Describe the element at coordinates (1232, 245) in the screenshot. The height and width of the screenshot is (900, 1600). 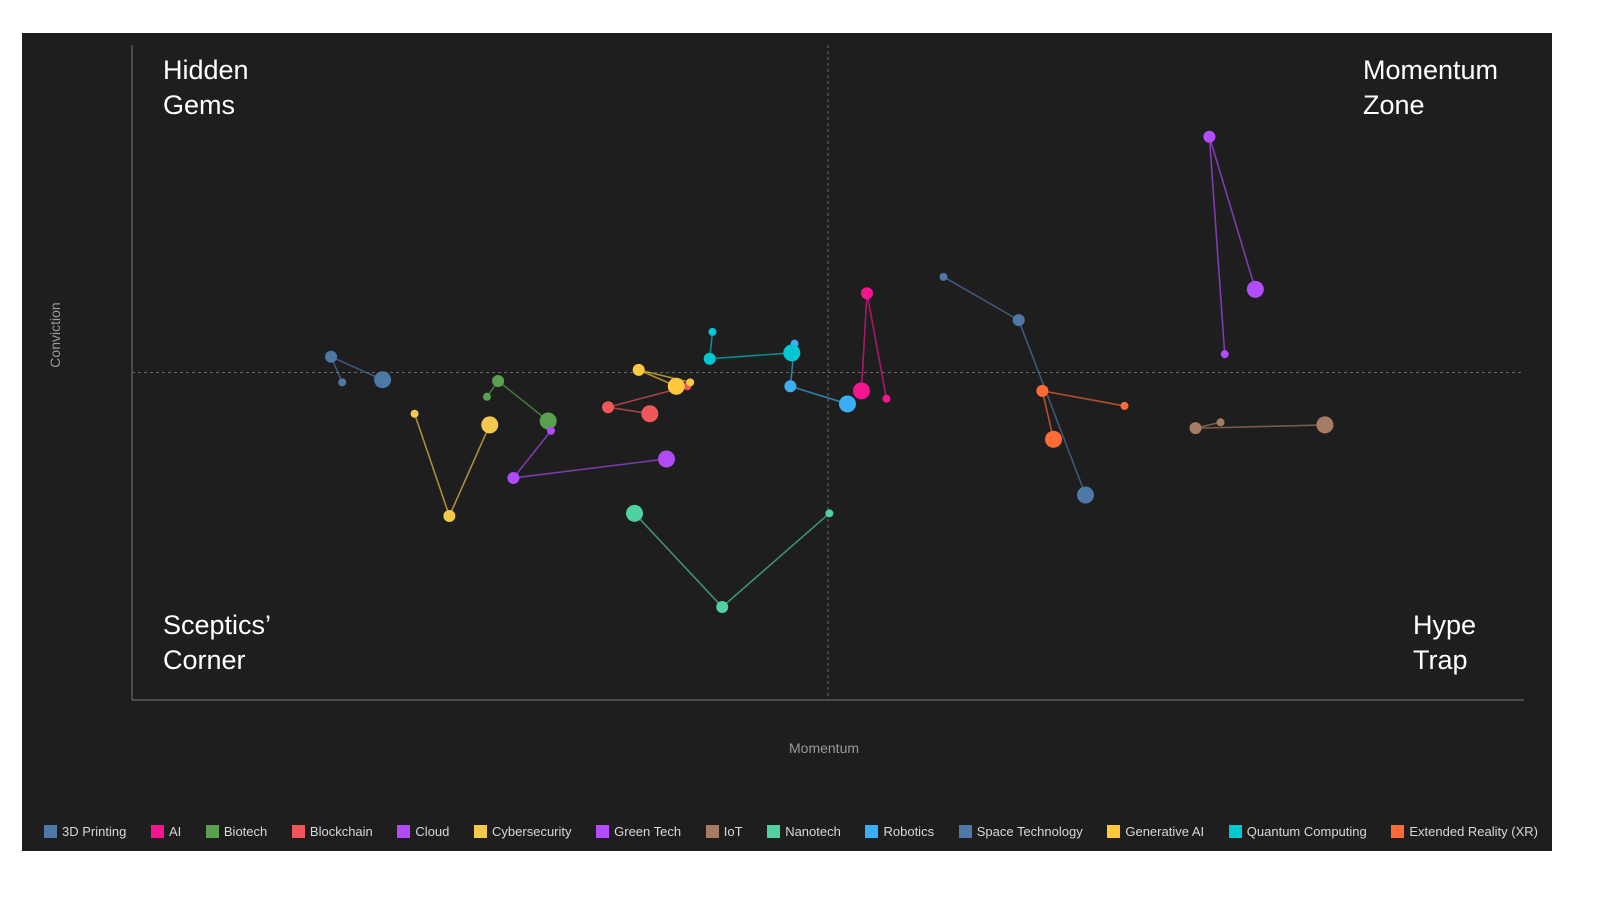
I see `trajectory-line-green-tech` at that location.